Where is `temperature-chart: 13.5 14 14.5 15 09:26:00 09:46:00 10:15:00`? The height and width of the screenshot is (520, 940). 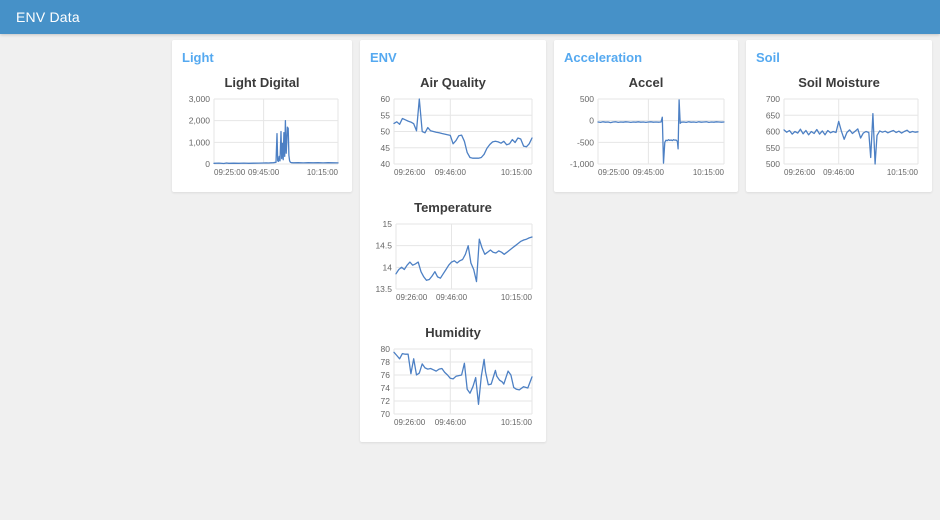 temperature-chart: 13.5 14 14.5 15 09:26:00 09:46:00 10:15:00 is located at coordinates (453, 262).